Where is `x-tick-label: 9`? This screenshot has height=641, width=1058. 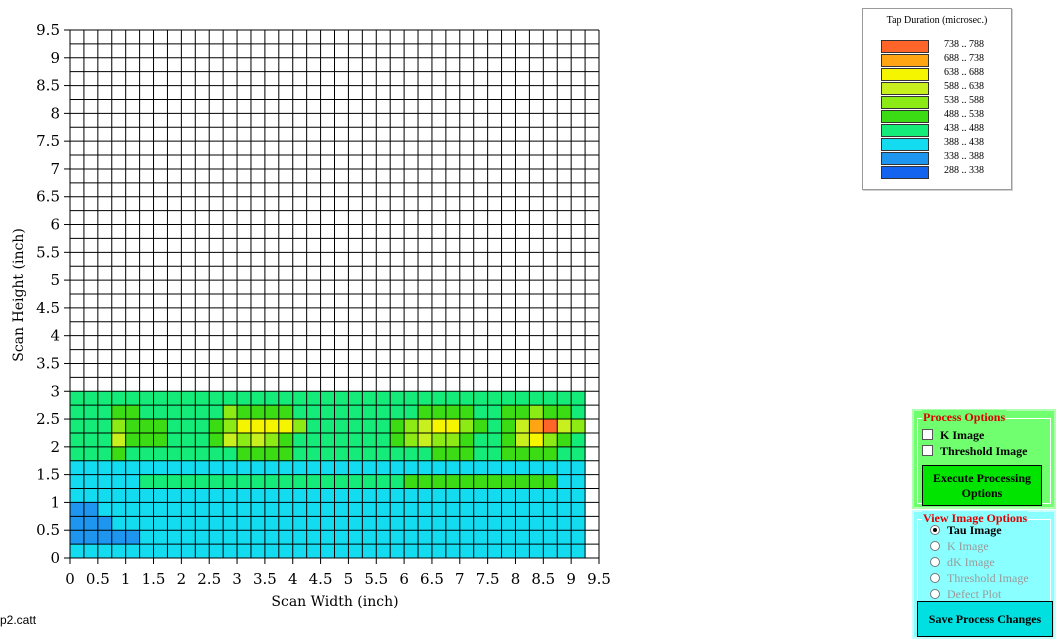
x-tick-label: 9 is located at coordinates (571, 579).